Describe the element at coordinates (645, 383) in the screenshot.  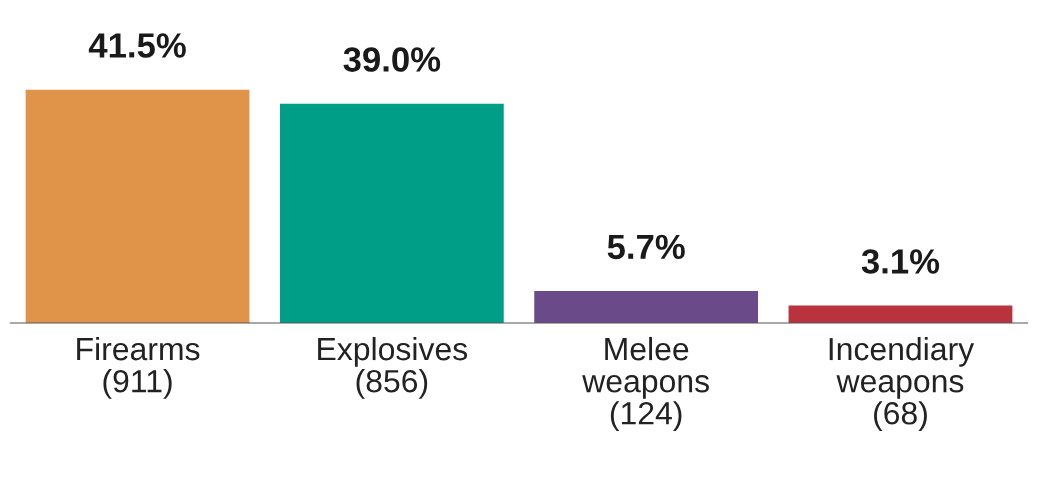
I see `x-tick-label: Melee weapons (124)` at that location.